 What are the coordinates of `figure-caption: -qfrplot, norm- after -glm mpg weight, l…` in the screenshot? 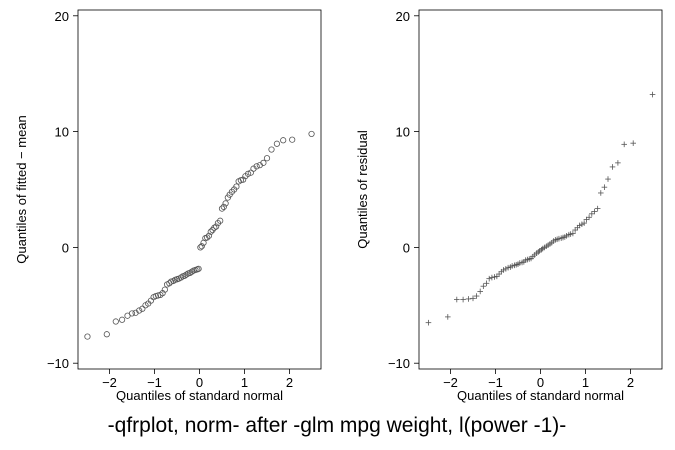 It's located at (337, 425).